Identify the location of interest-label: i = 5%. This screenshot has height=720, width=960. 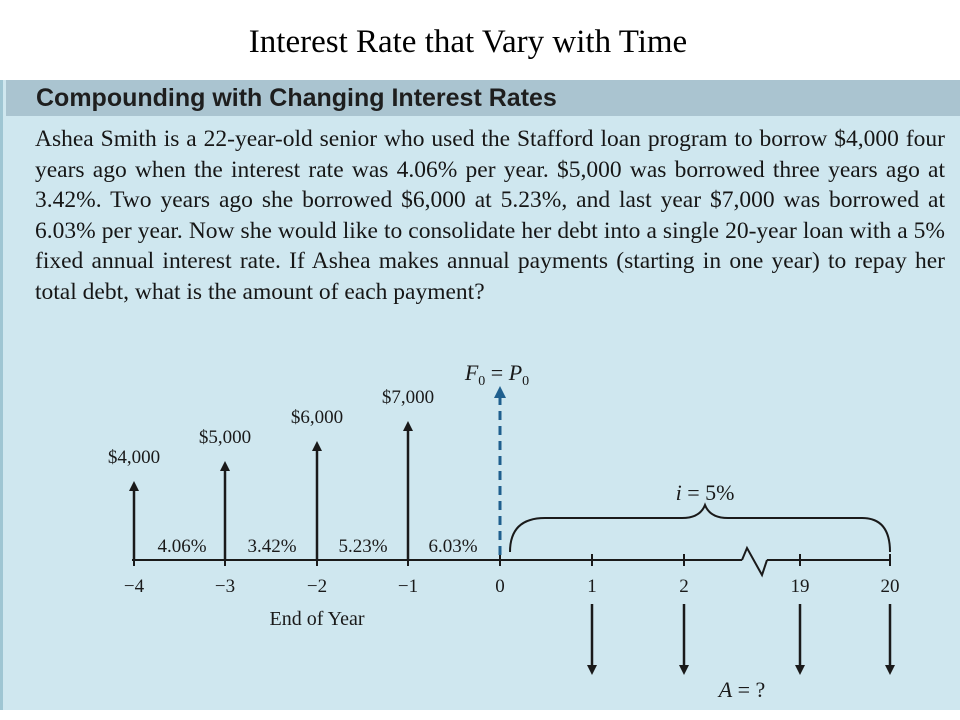
(705, 492).